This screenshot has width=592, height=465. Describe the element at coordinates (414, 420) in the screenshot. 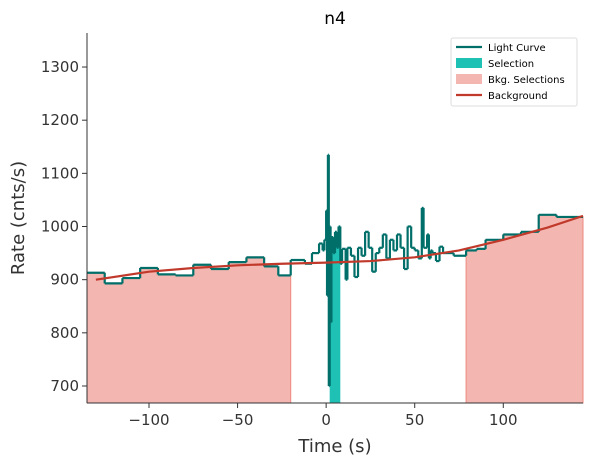

I see `x-tick-label: 50` at that location.